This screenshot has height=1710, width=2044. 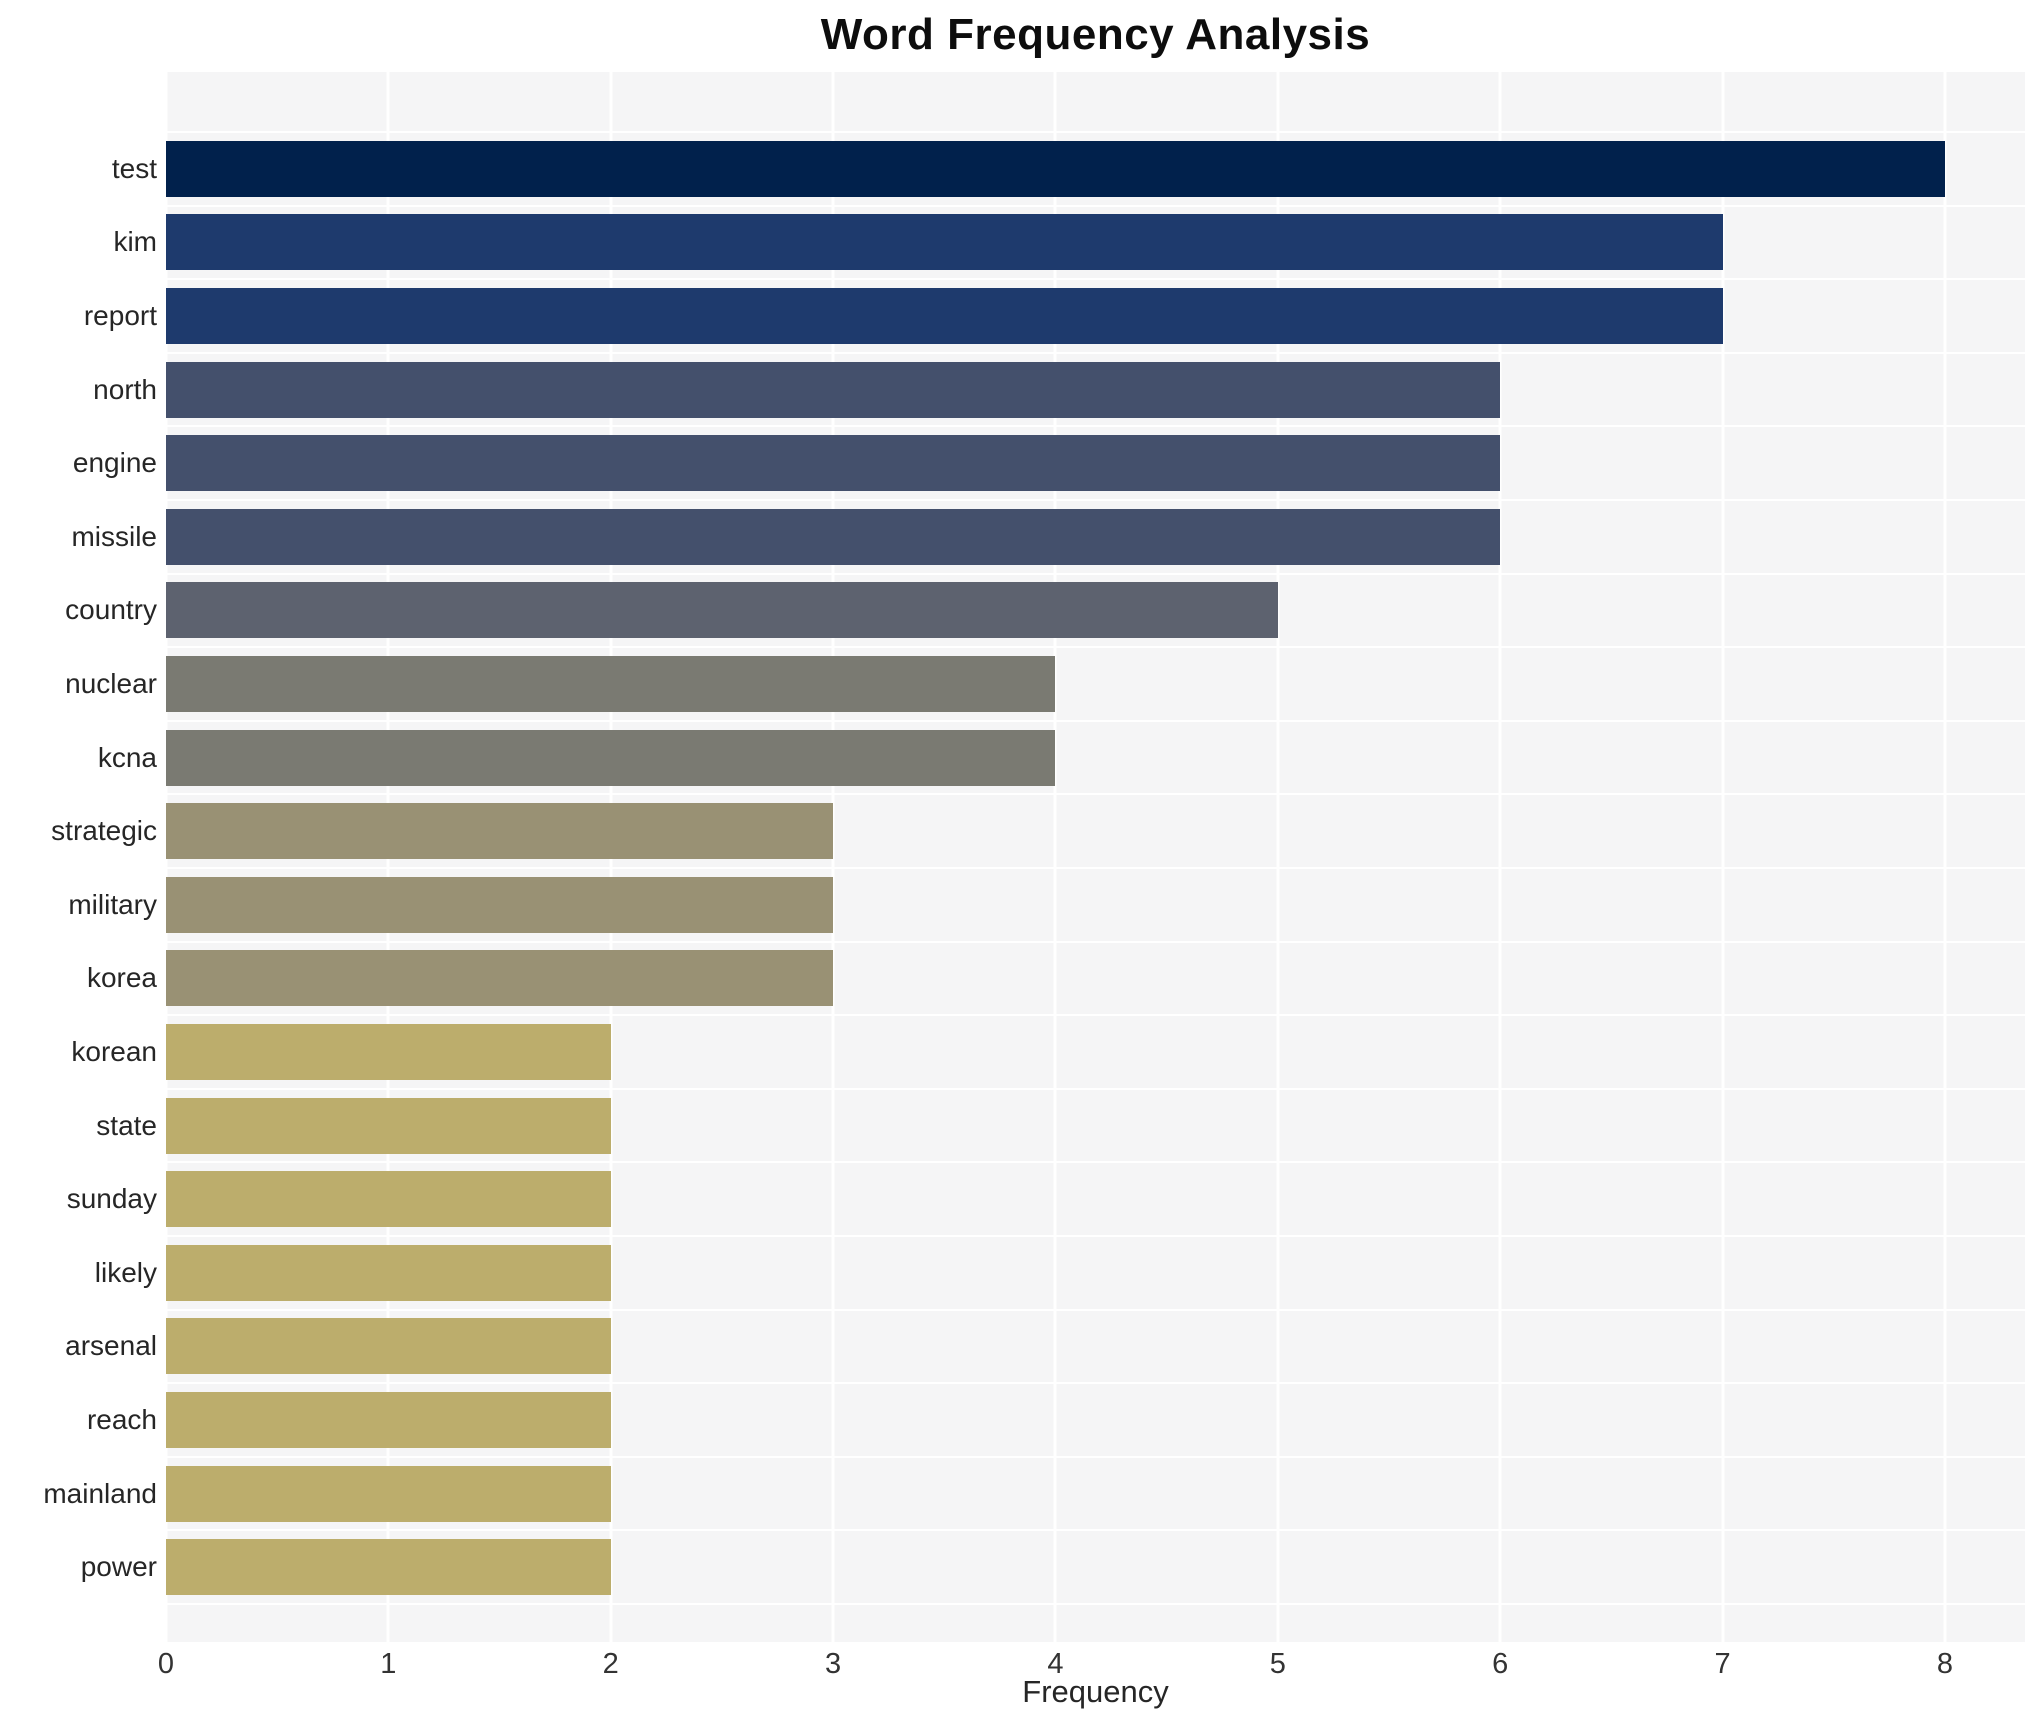 What do you see at coordinates (1055, 1664) in the screenshot?
I see `x-tick-label-4: 4` at bounding box center [1055, 1664].